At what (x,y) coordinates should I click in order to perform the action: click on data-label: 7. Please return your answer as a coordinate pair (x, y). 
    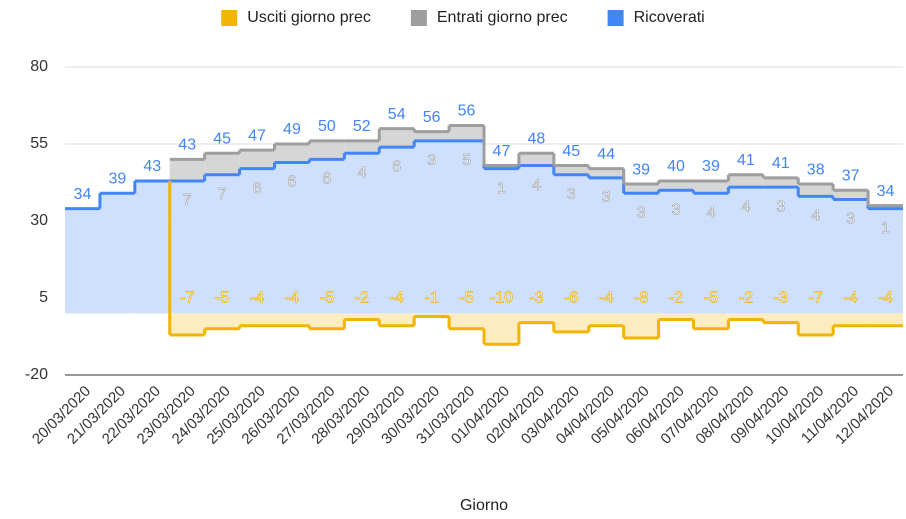
    Looking at the image, I should click on (222, 194).